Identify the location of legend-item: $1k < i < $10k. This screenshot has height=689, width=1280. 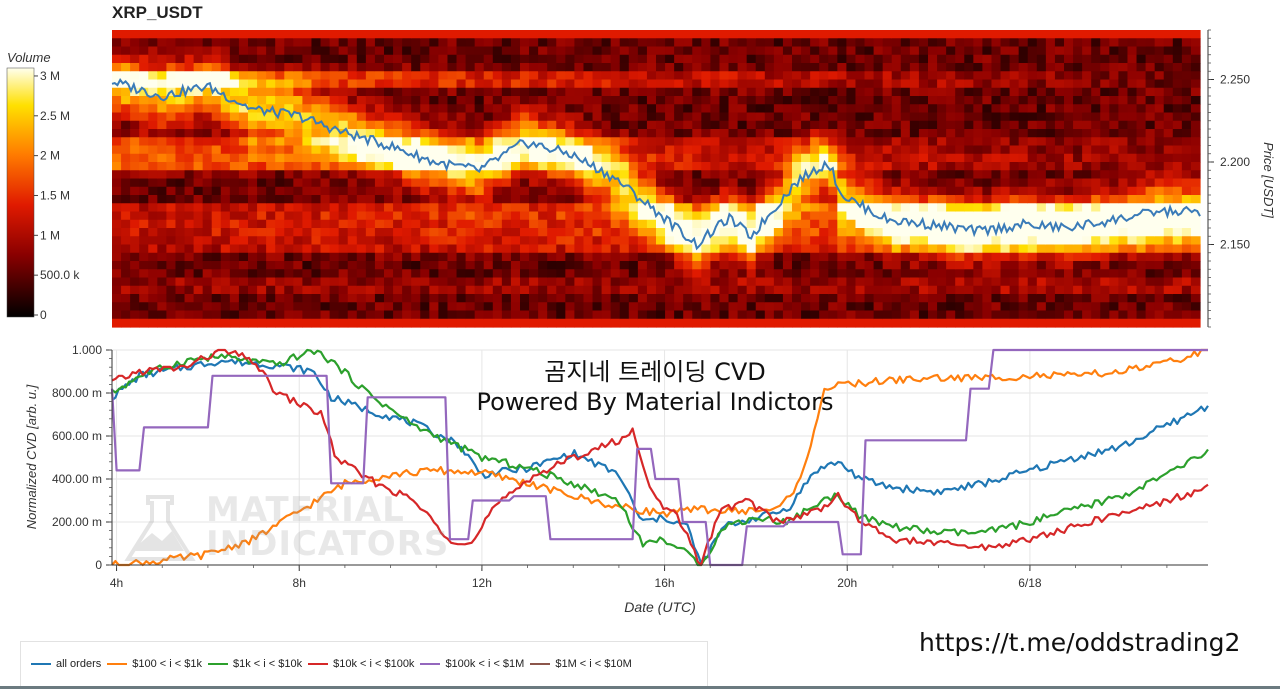
(254, 664).